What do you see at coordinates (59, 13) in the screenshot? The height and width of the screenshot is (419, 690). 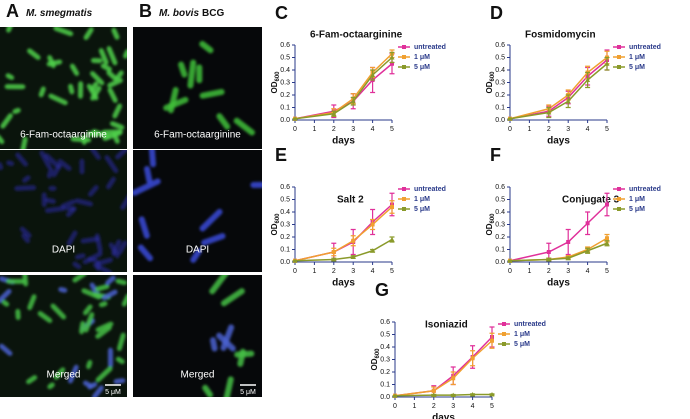 I see `panel-title-italic: M. smegmatis` at bounding box center [59, 13].